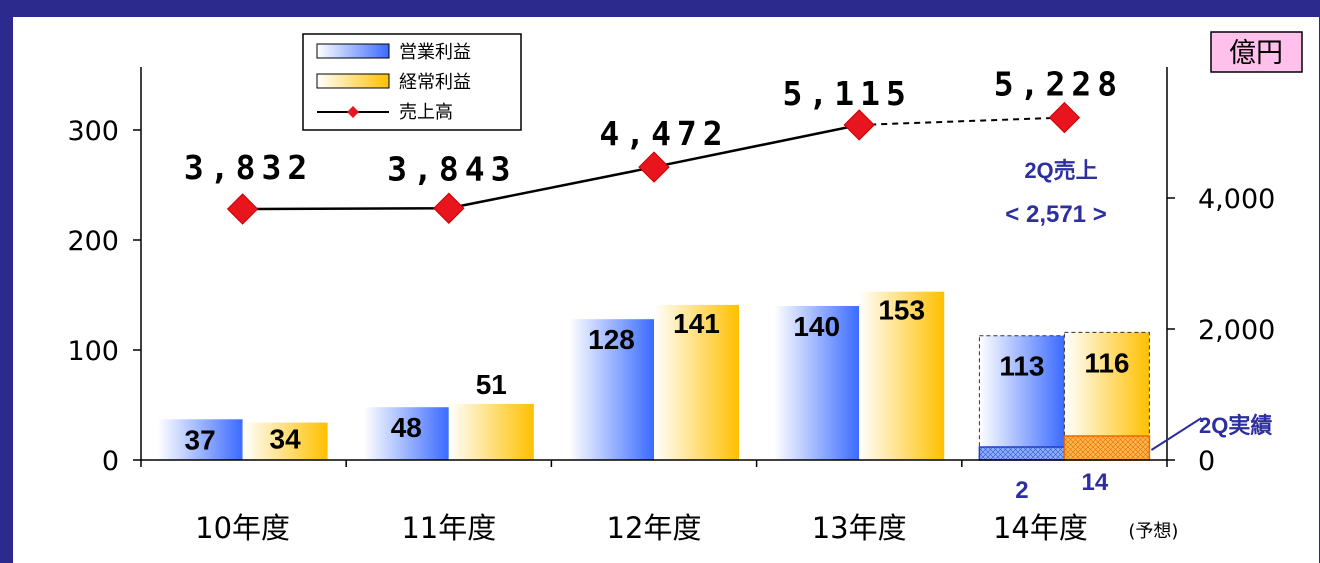 The width and height of the screenshot is (1320, 563). I want to click on unit-box, so click(1256, 52).